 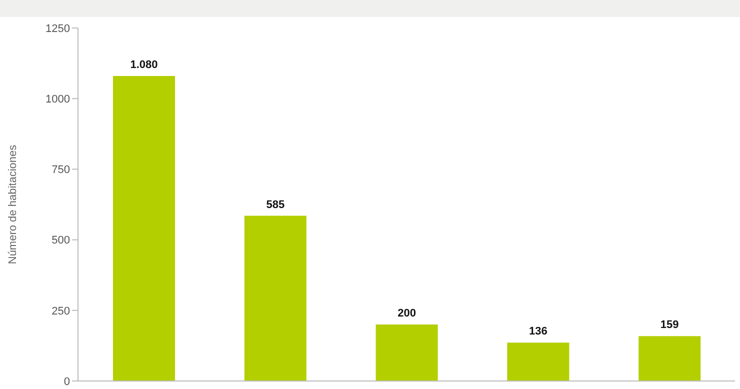 I want to click on y-tick-label: 500, so click(x=61, y=240).